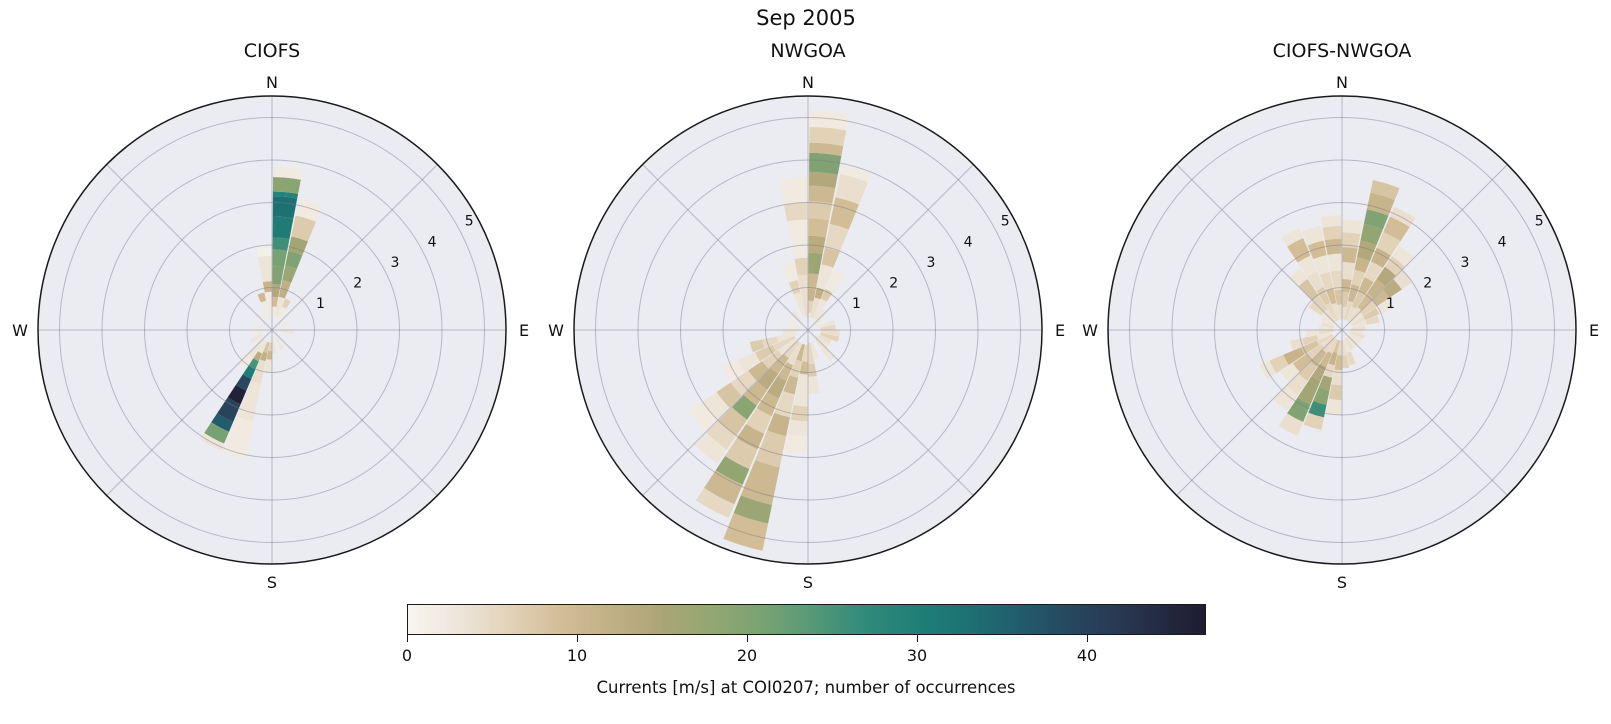 The height and width of the screenshot is (724, 1611). I want to click on subplot-title-ciofs-nwgoa: CIOFS-NWGOA, so click(1342, 51).